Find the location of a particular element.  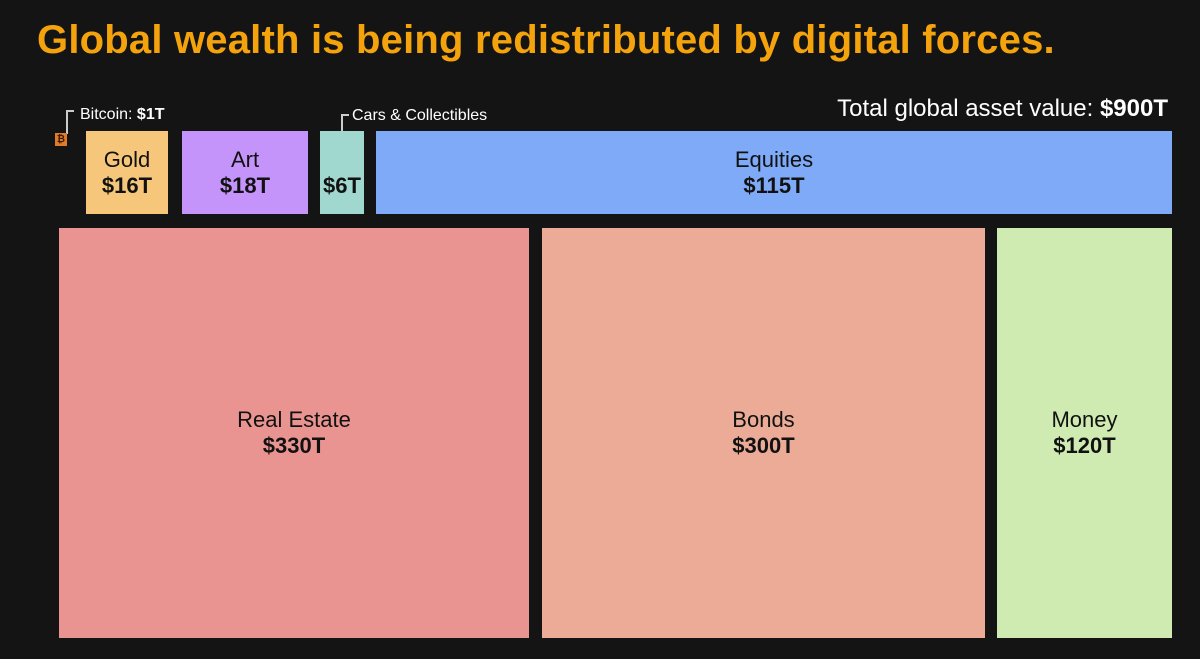

total-value: $900T is located at coordinates (1133, 108).